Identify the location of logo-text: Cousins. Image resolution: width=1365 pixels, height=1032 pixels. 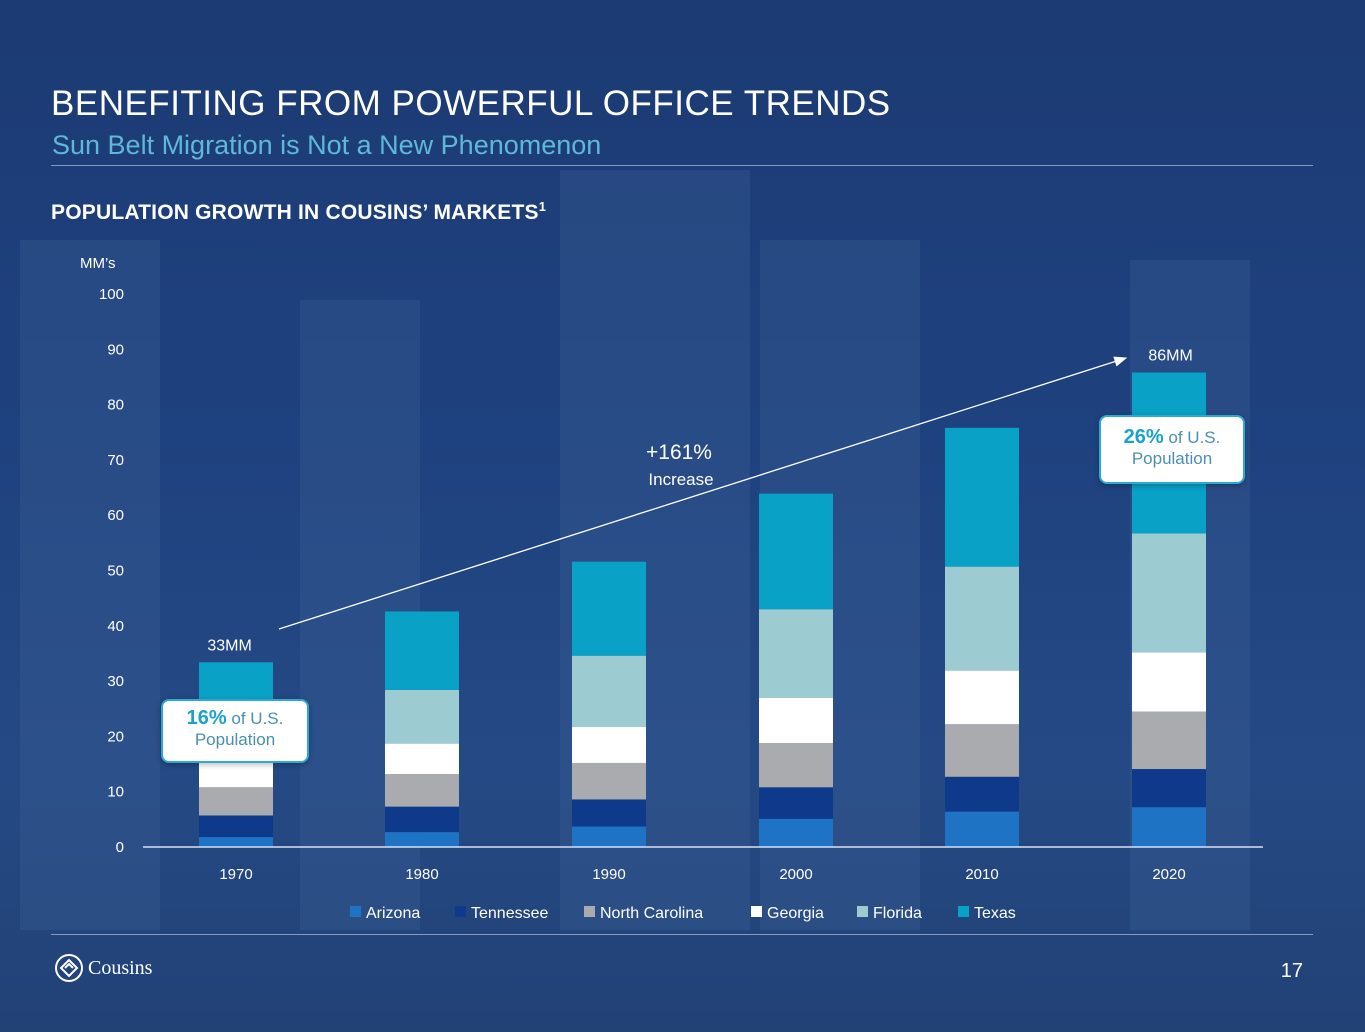
(120, 967).